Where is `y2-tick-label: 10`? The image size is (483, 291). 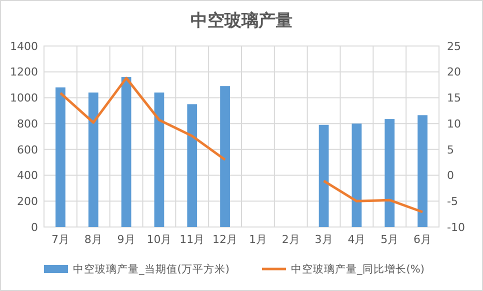 y2-tick-label: 10 is located at coordinates (454, 123).